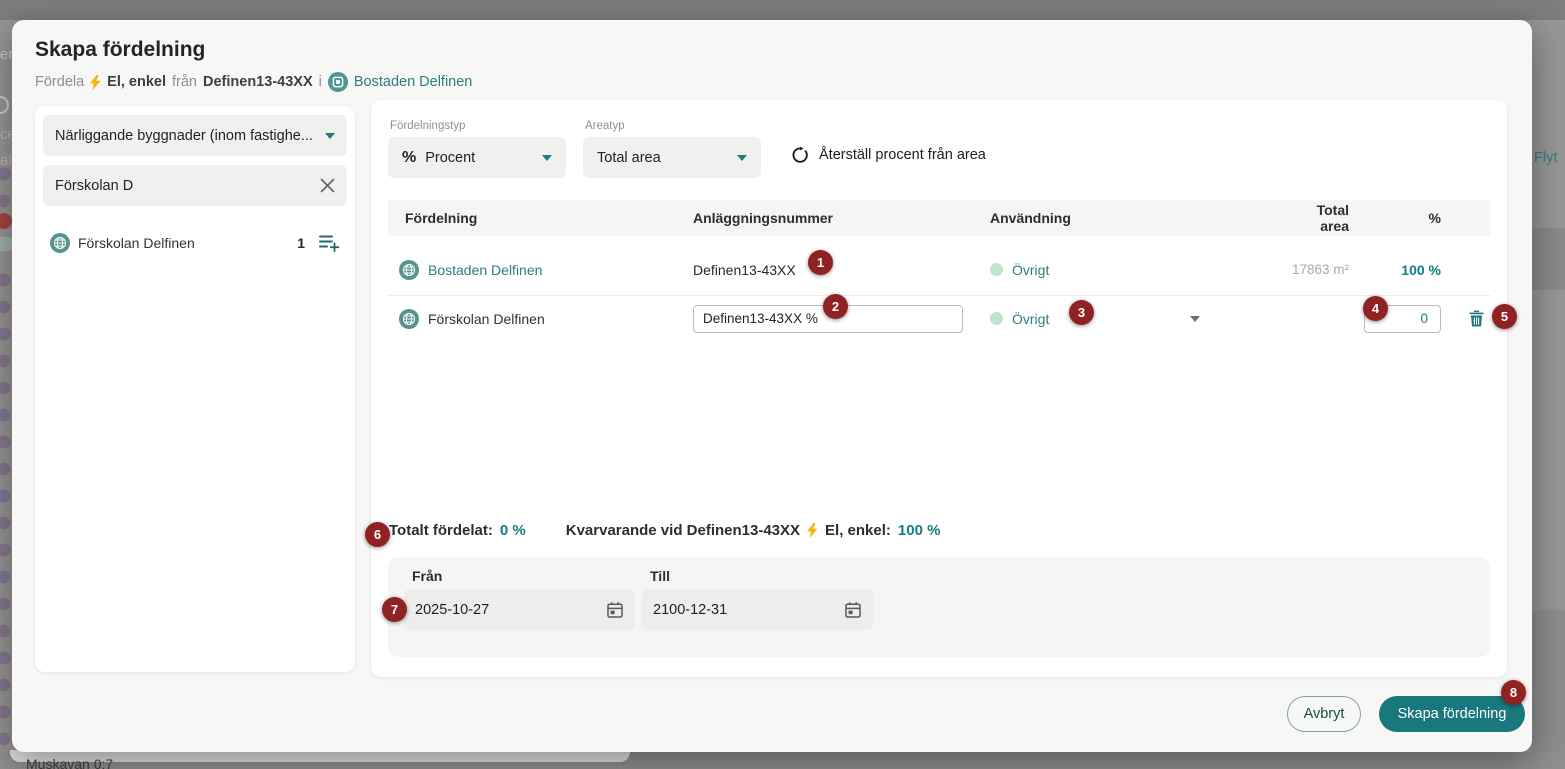 The image size is (1565, 769). What do you see at coordinates (1030, 218) in the screenshot?
I see `col-header-anvandning: Användning` at bounding box center [1030, 218].